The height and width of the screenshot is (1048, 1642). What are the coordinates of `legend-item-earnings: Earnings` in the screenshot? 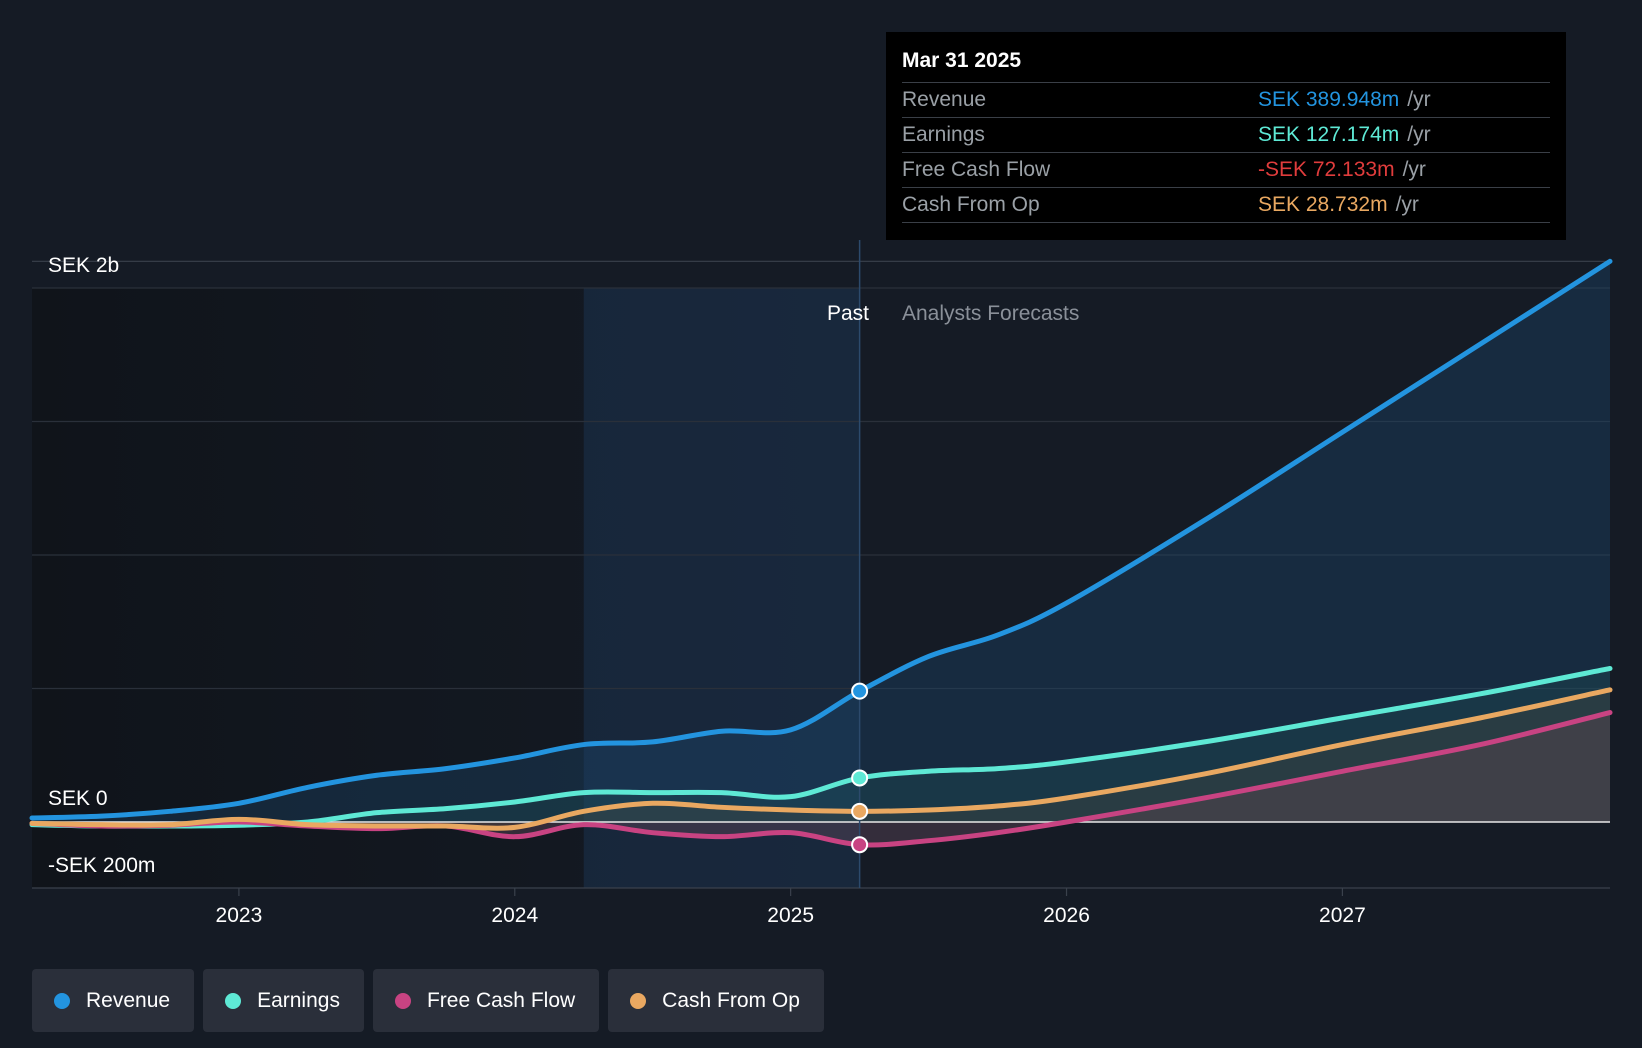 It's located at (283, 1000).